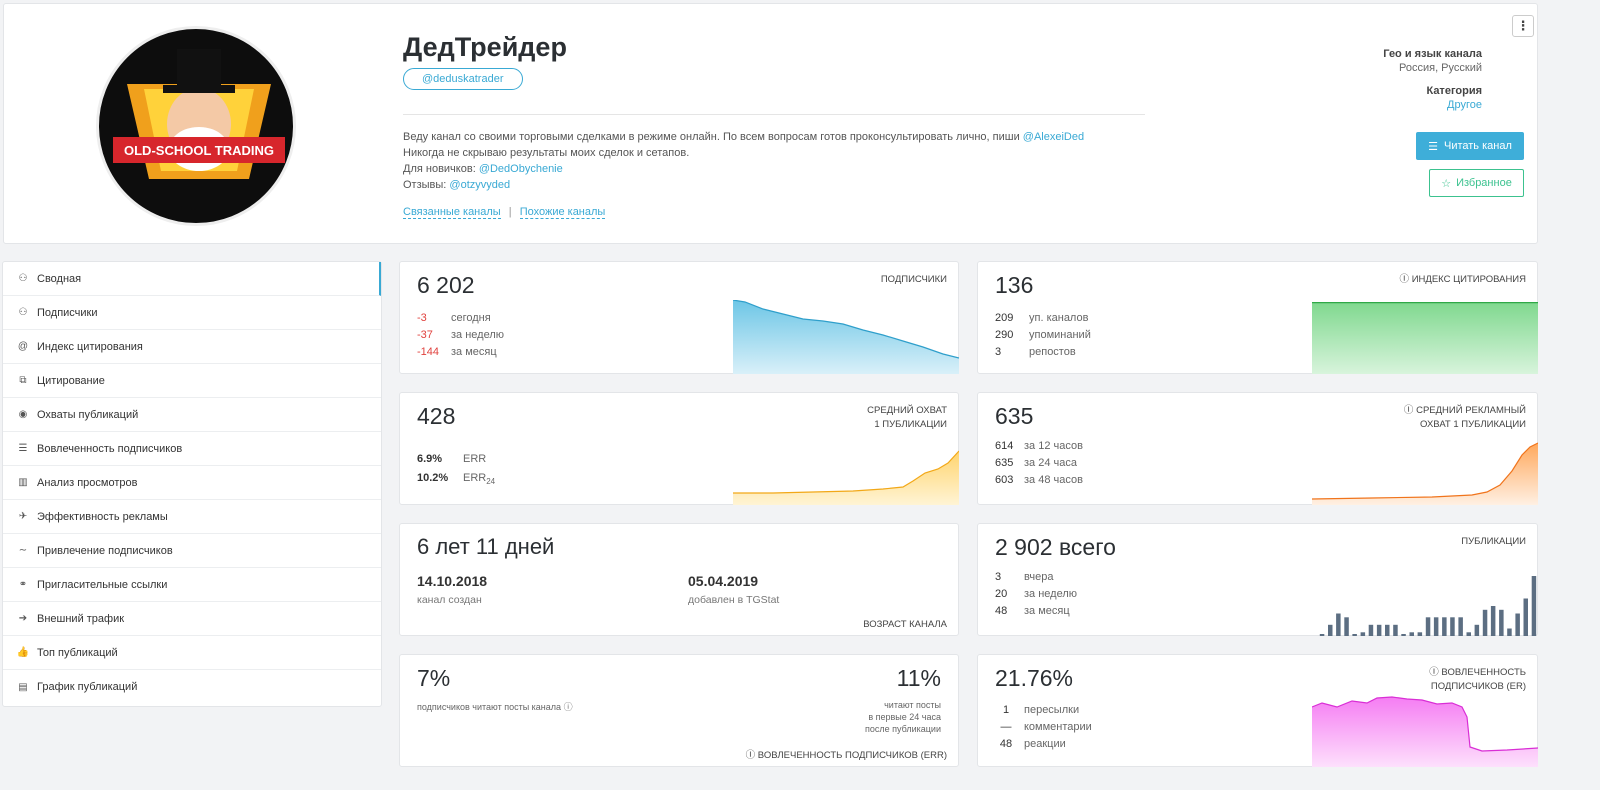 The image size is (1600, 790). What do you see at coordinates (23, 618) in the screenshot?
I see `arrow-icon: ➔` at bounding box center [23, 618].